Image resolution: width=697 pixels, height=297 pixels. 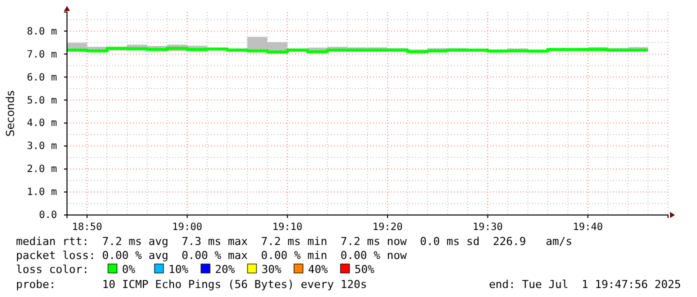 I want to click on x-tick-label: 19:40, so click(x=587, y=227).